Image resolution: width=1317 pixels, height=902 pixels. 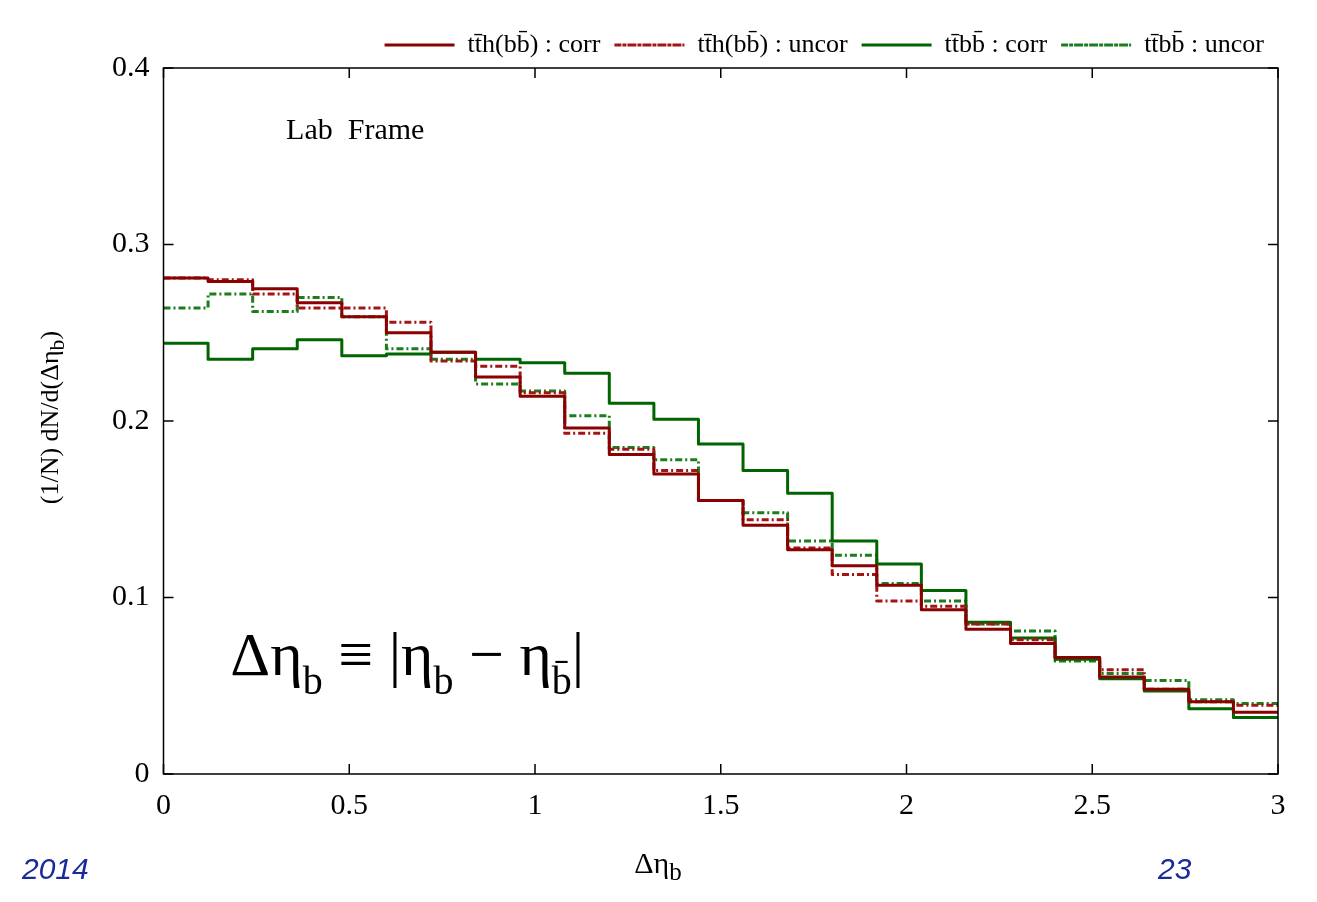 What do you see at coordinates (131, 418) in the screenshot?
I see `y-tick-label: 0.2` at bounding box center [131, 418].